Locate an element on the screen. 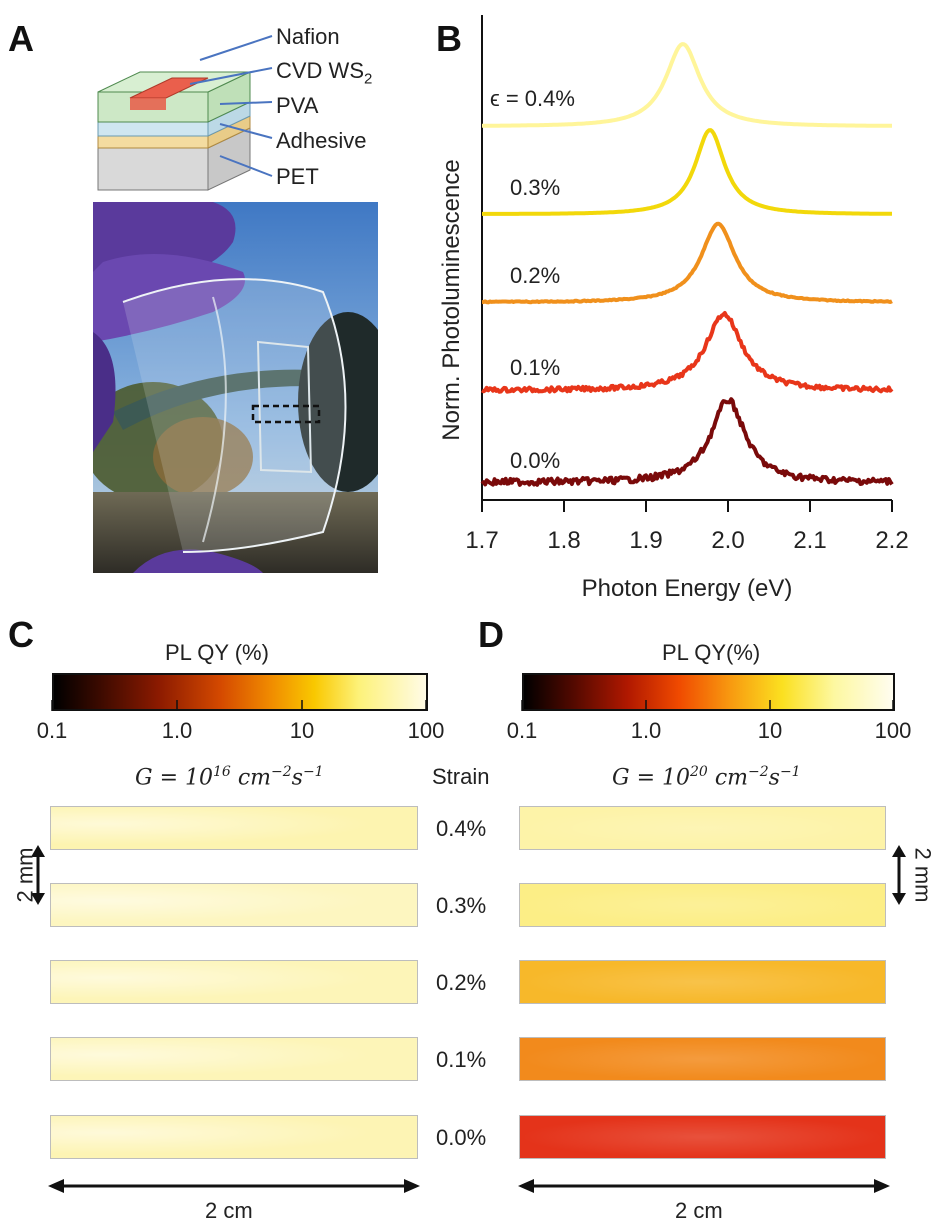 This screenshot has height=1224, width=933. device-photo is located at coordinates (235, 387).